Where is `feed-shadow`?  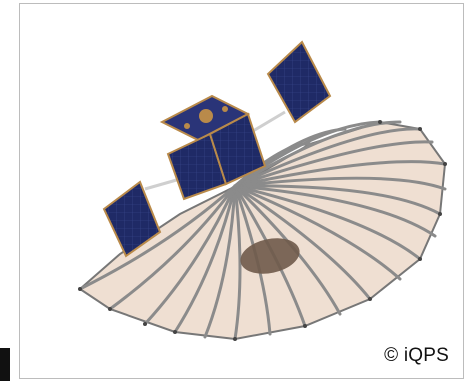
feed-shadow is located at coordinates (270, 256).